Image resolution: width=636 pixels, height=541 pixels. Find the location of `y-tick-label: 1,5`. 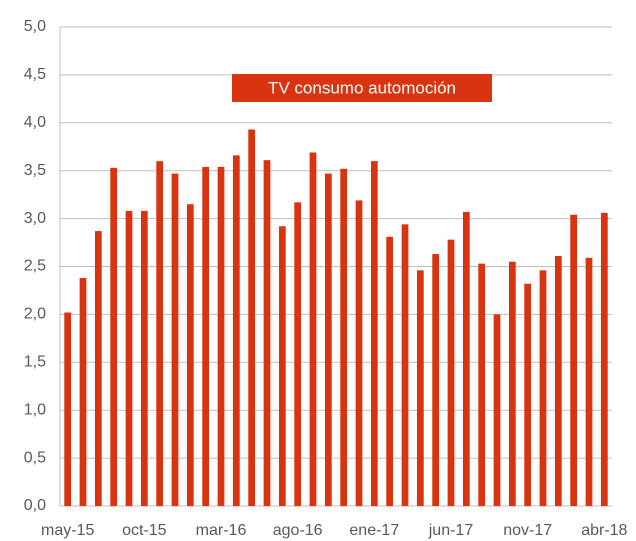

y-tick-label: 1,5 is located at coordinates (35, 362).